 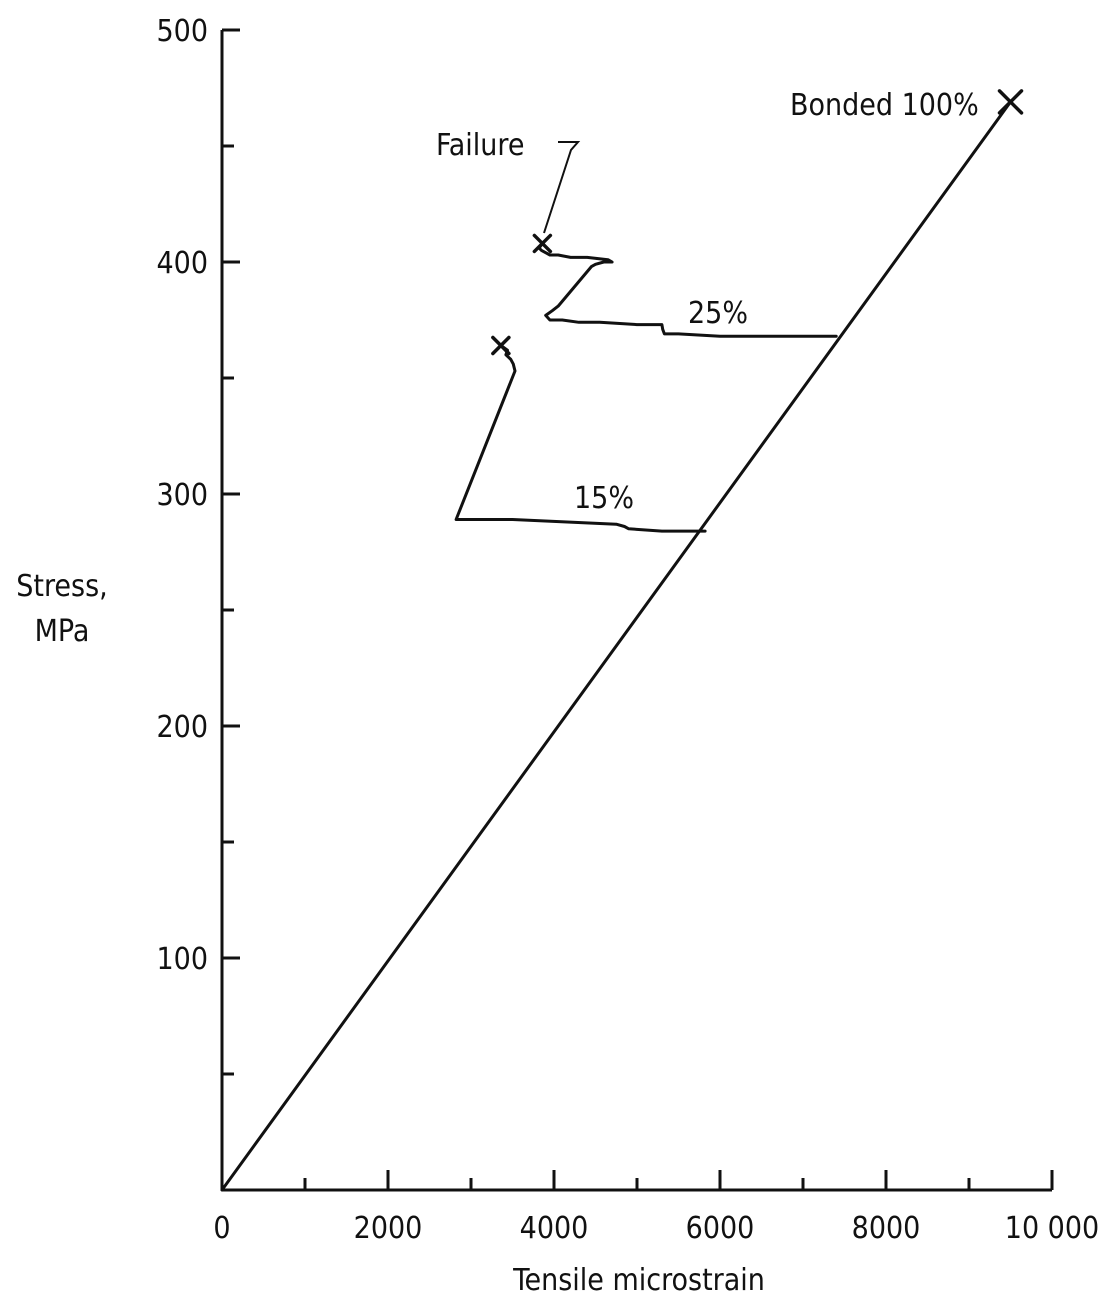 What do you see at coordinates (604, 498) in the screenshot?
I see `label-15-percent: 15%` at bounding box center [604, 498].